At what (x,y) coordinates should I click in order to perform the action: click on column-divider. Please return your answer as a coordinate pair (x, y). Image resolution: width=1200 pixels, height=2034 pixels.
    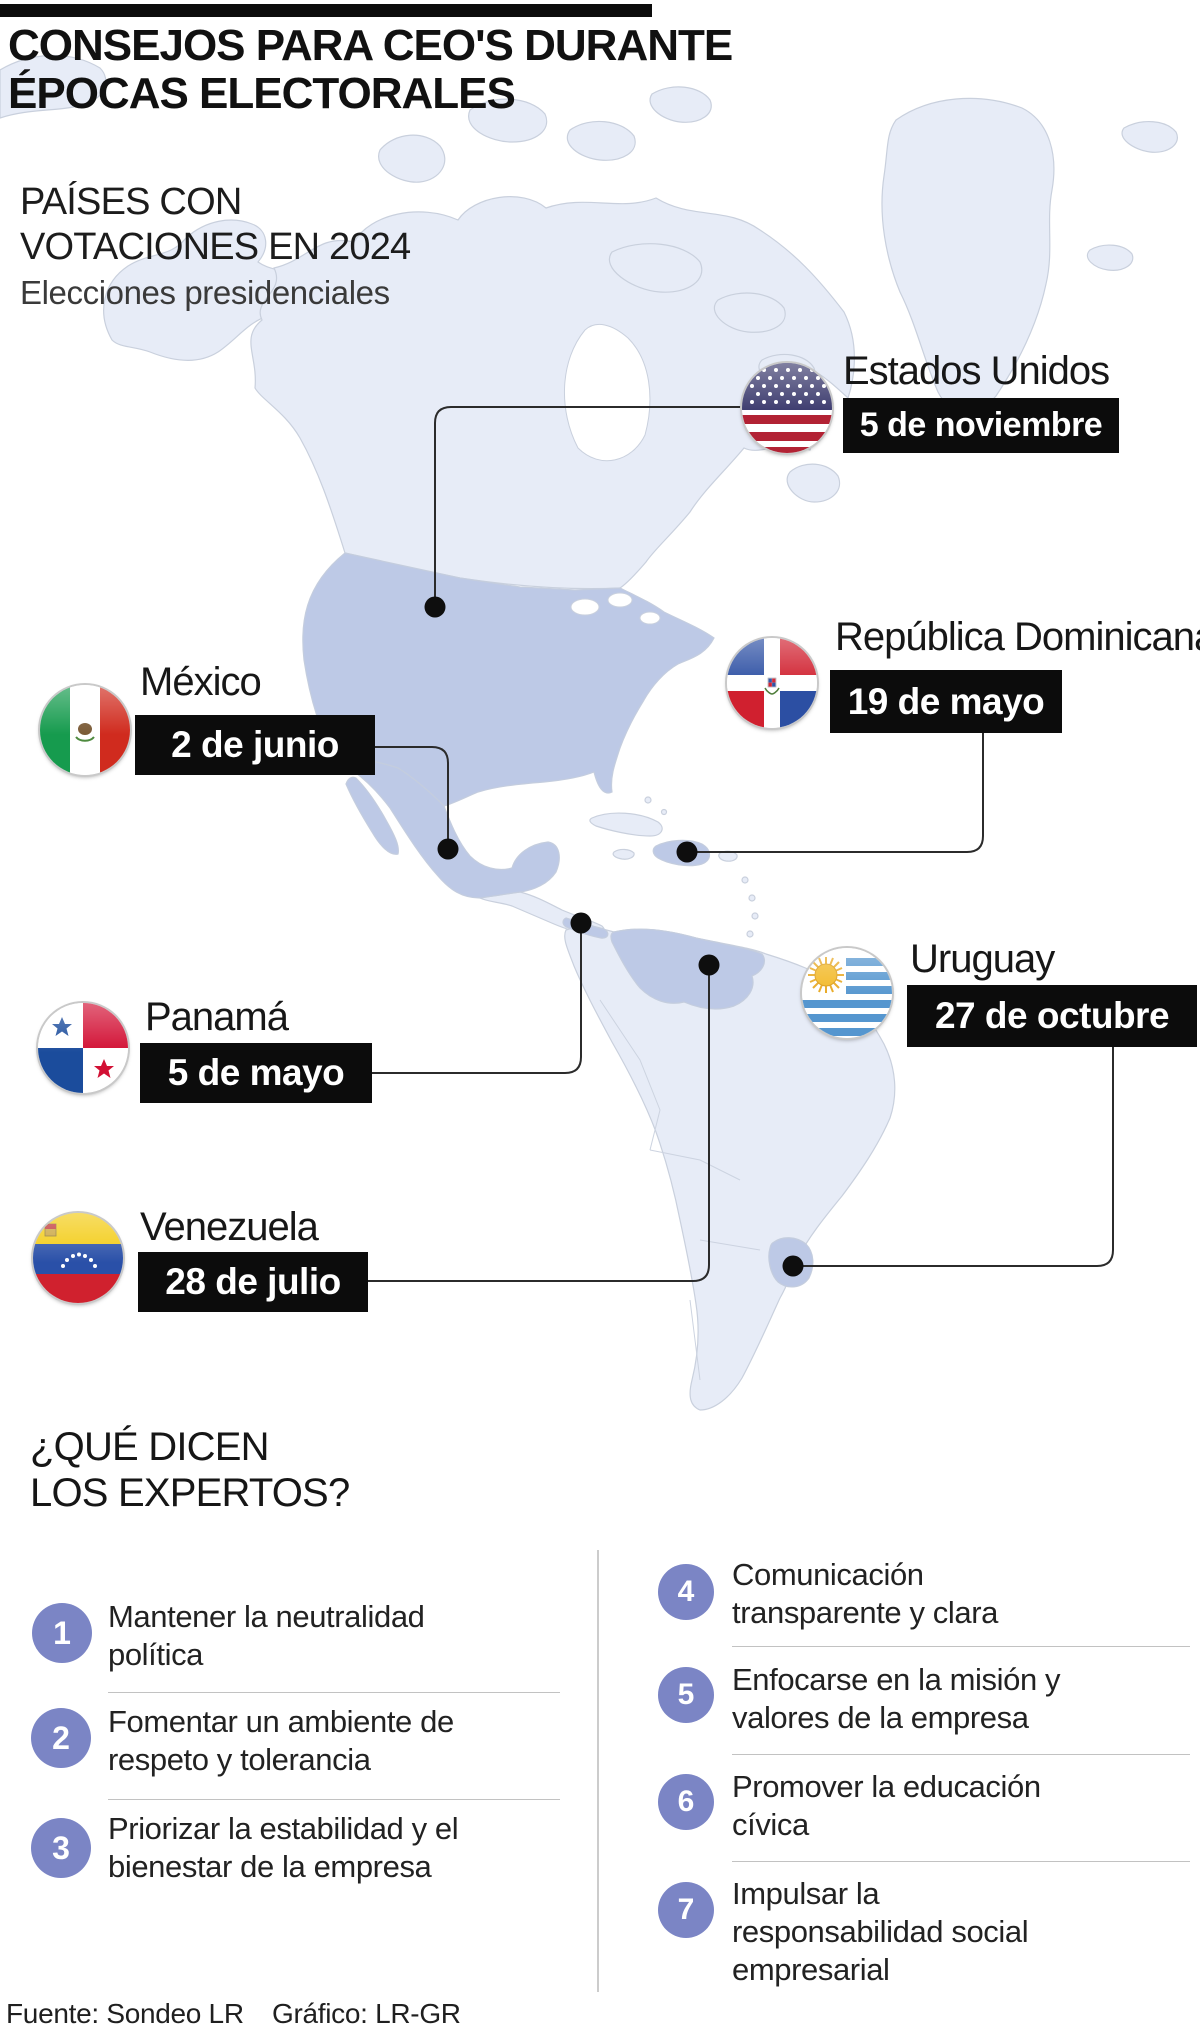
    Looking at the image, I should click on (598, 1771).